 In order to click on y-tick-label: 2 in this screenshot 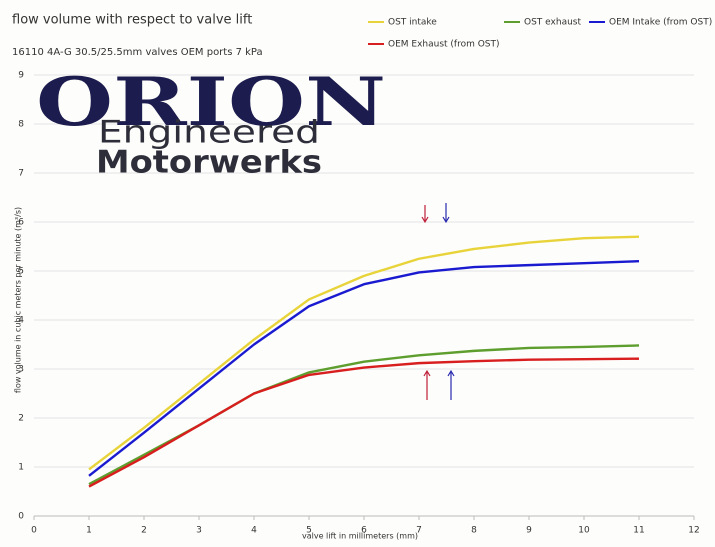, I will do `click(21, 419)`.